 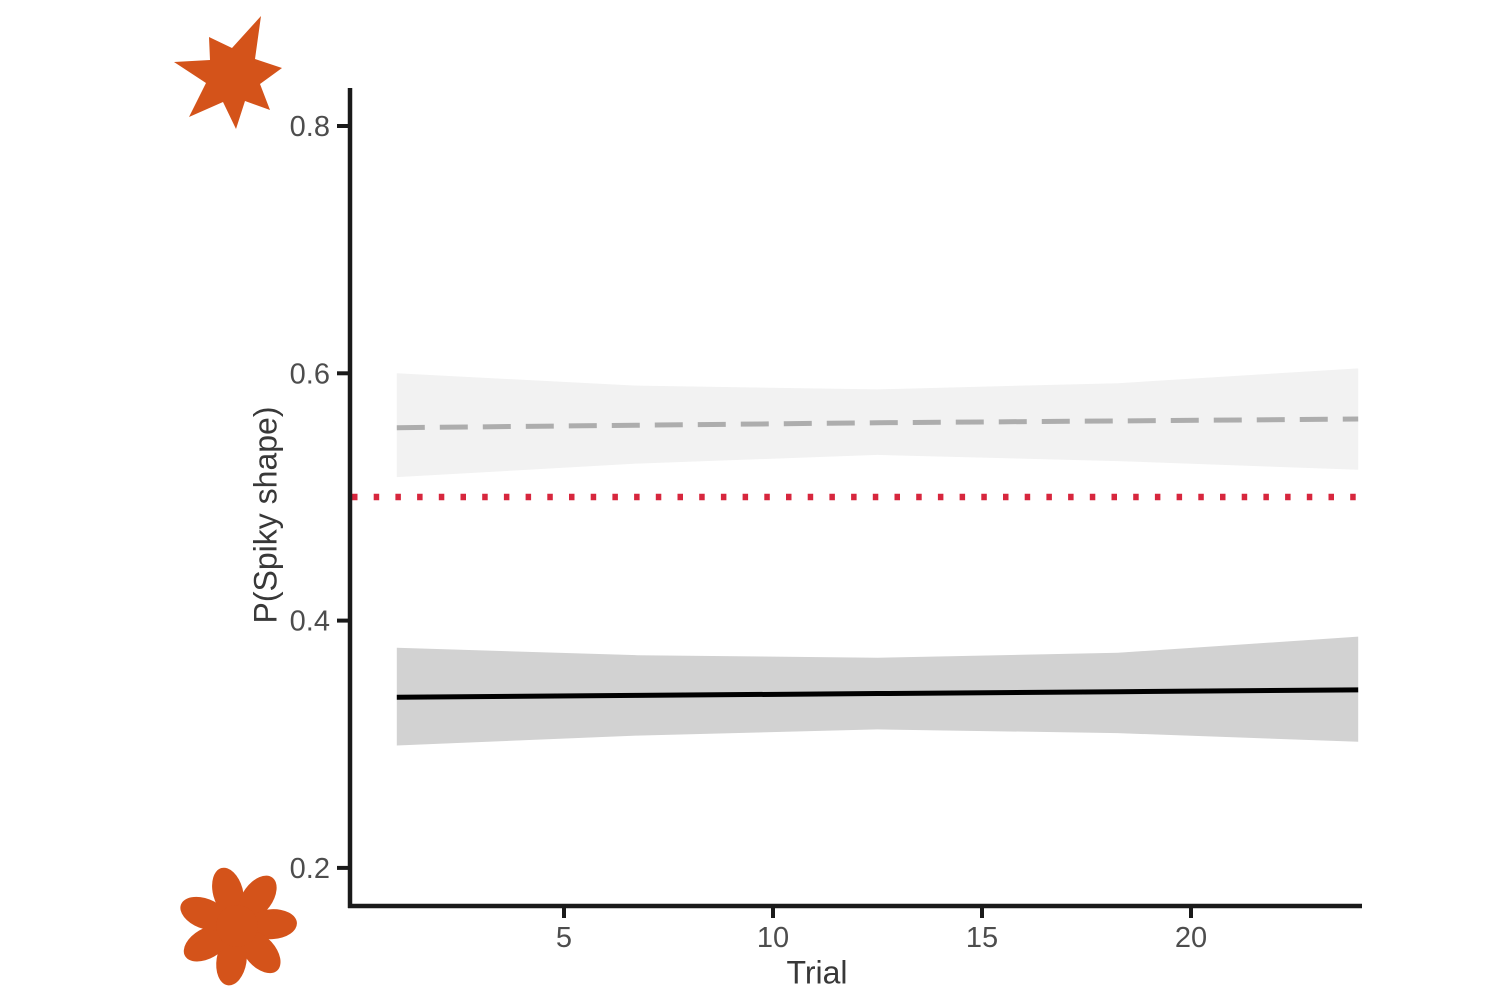 I want to click on y-axis-title: P(Spiky shape), so click(x=265, y=515).